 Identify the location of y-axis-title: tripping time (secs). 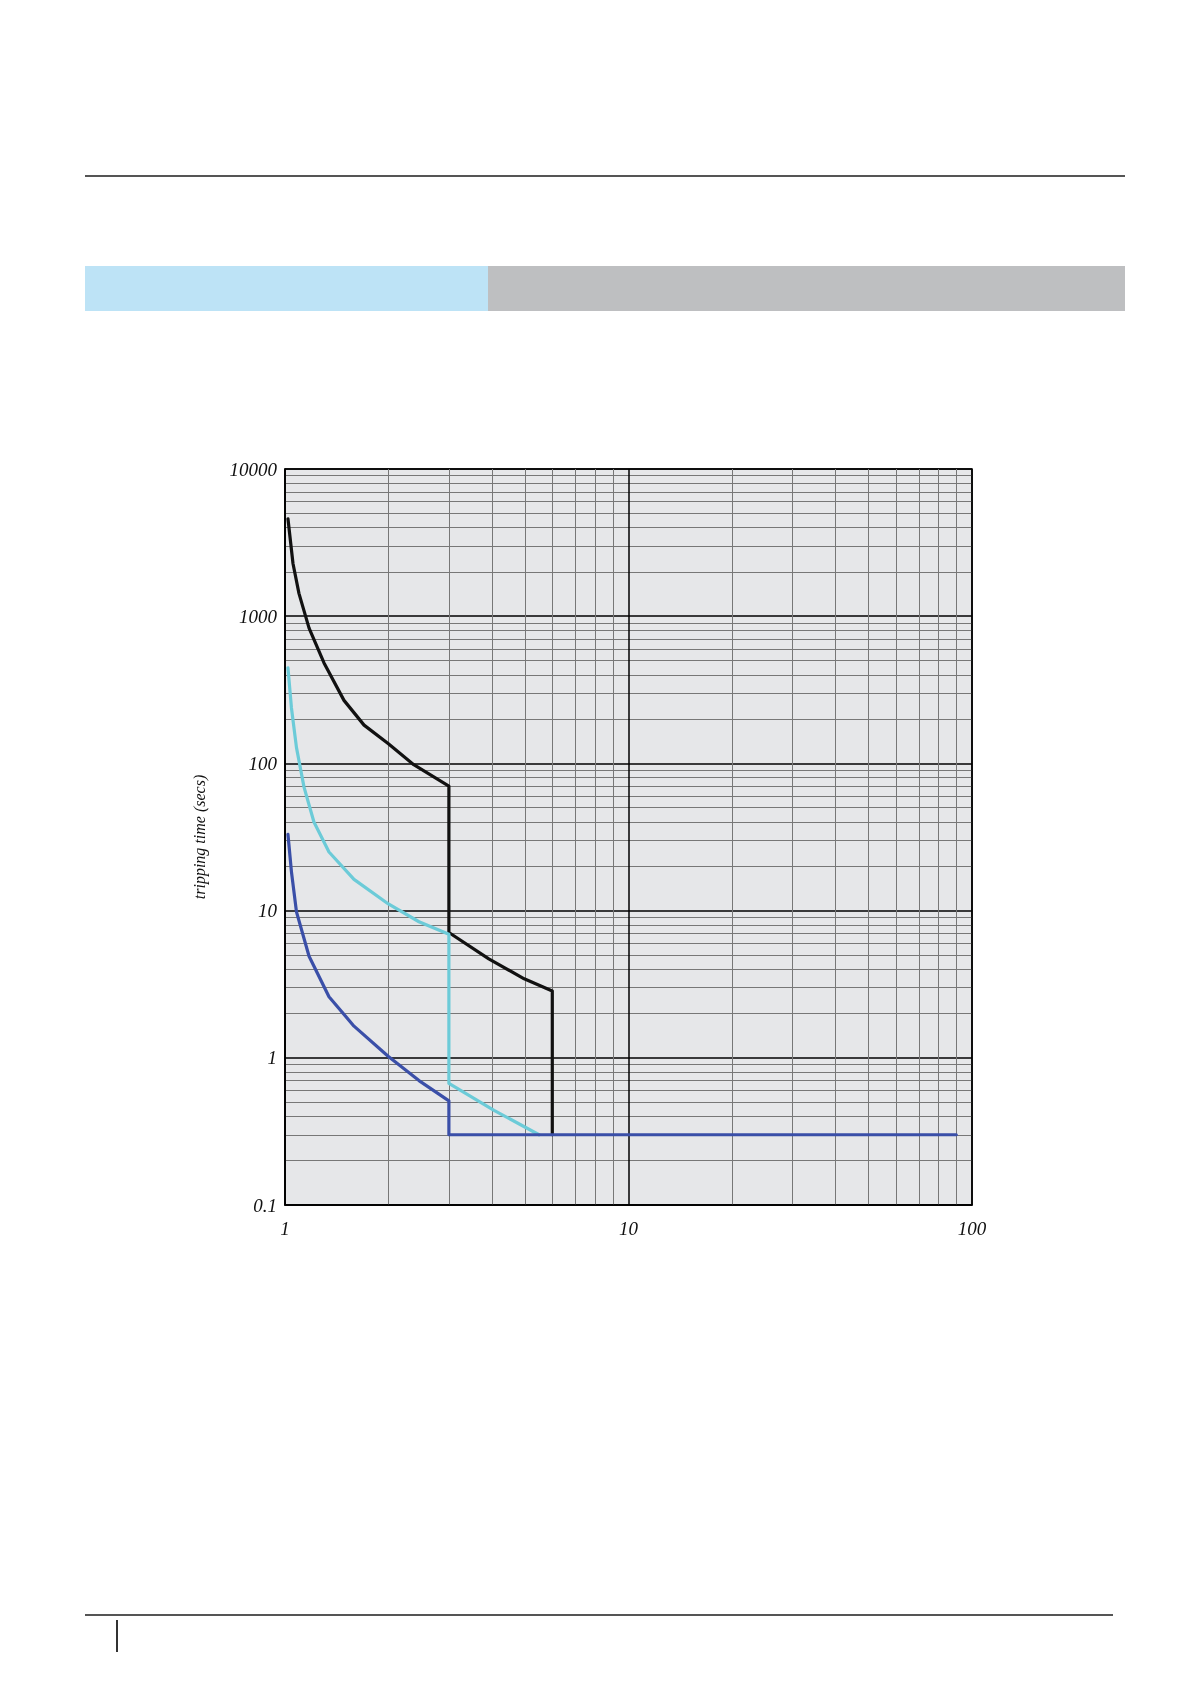
(199, 837).